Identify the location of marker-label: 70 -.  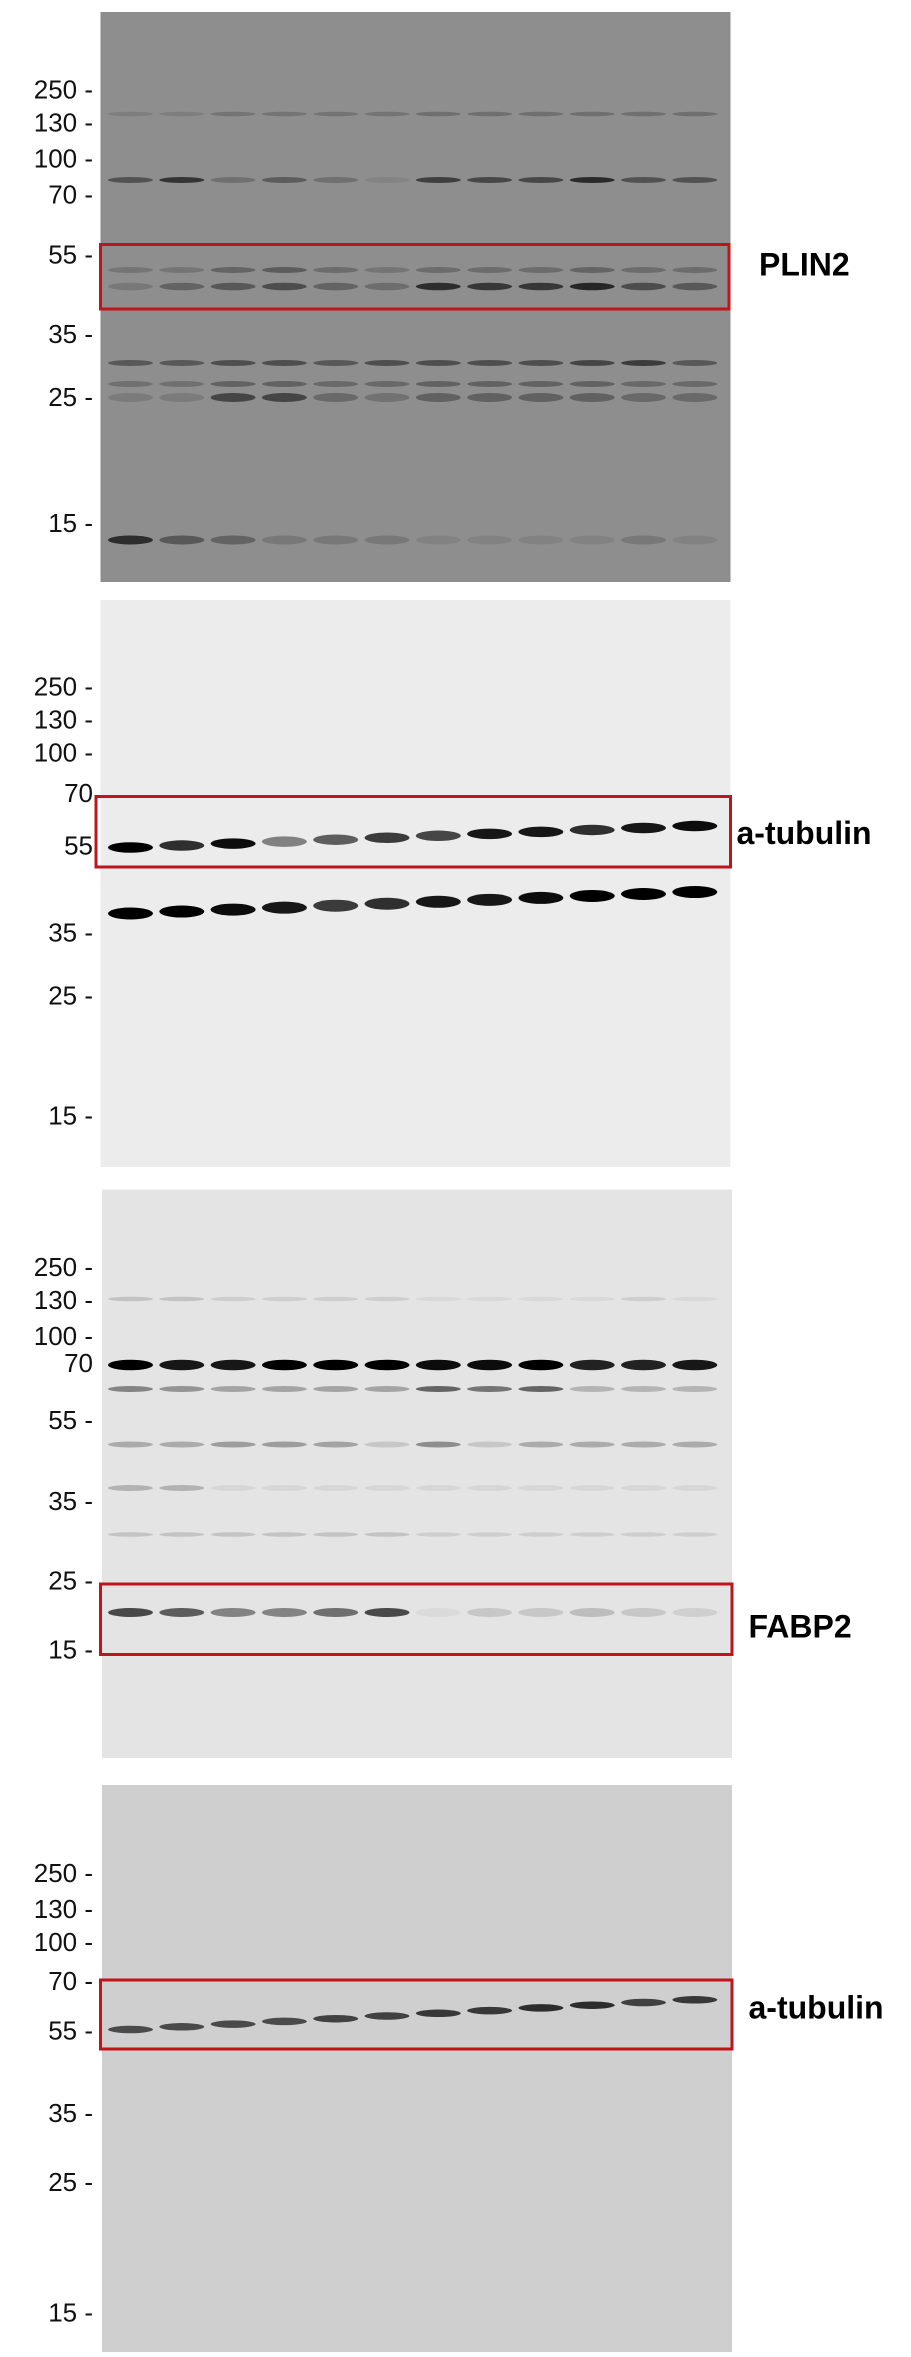
(70, 194).